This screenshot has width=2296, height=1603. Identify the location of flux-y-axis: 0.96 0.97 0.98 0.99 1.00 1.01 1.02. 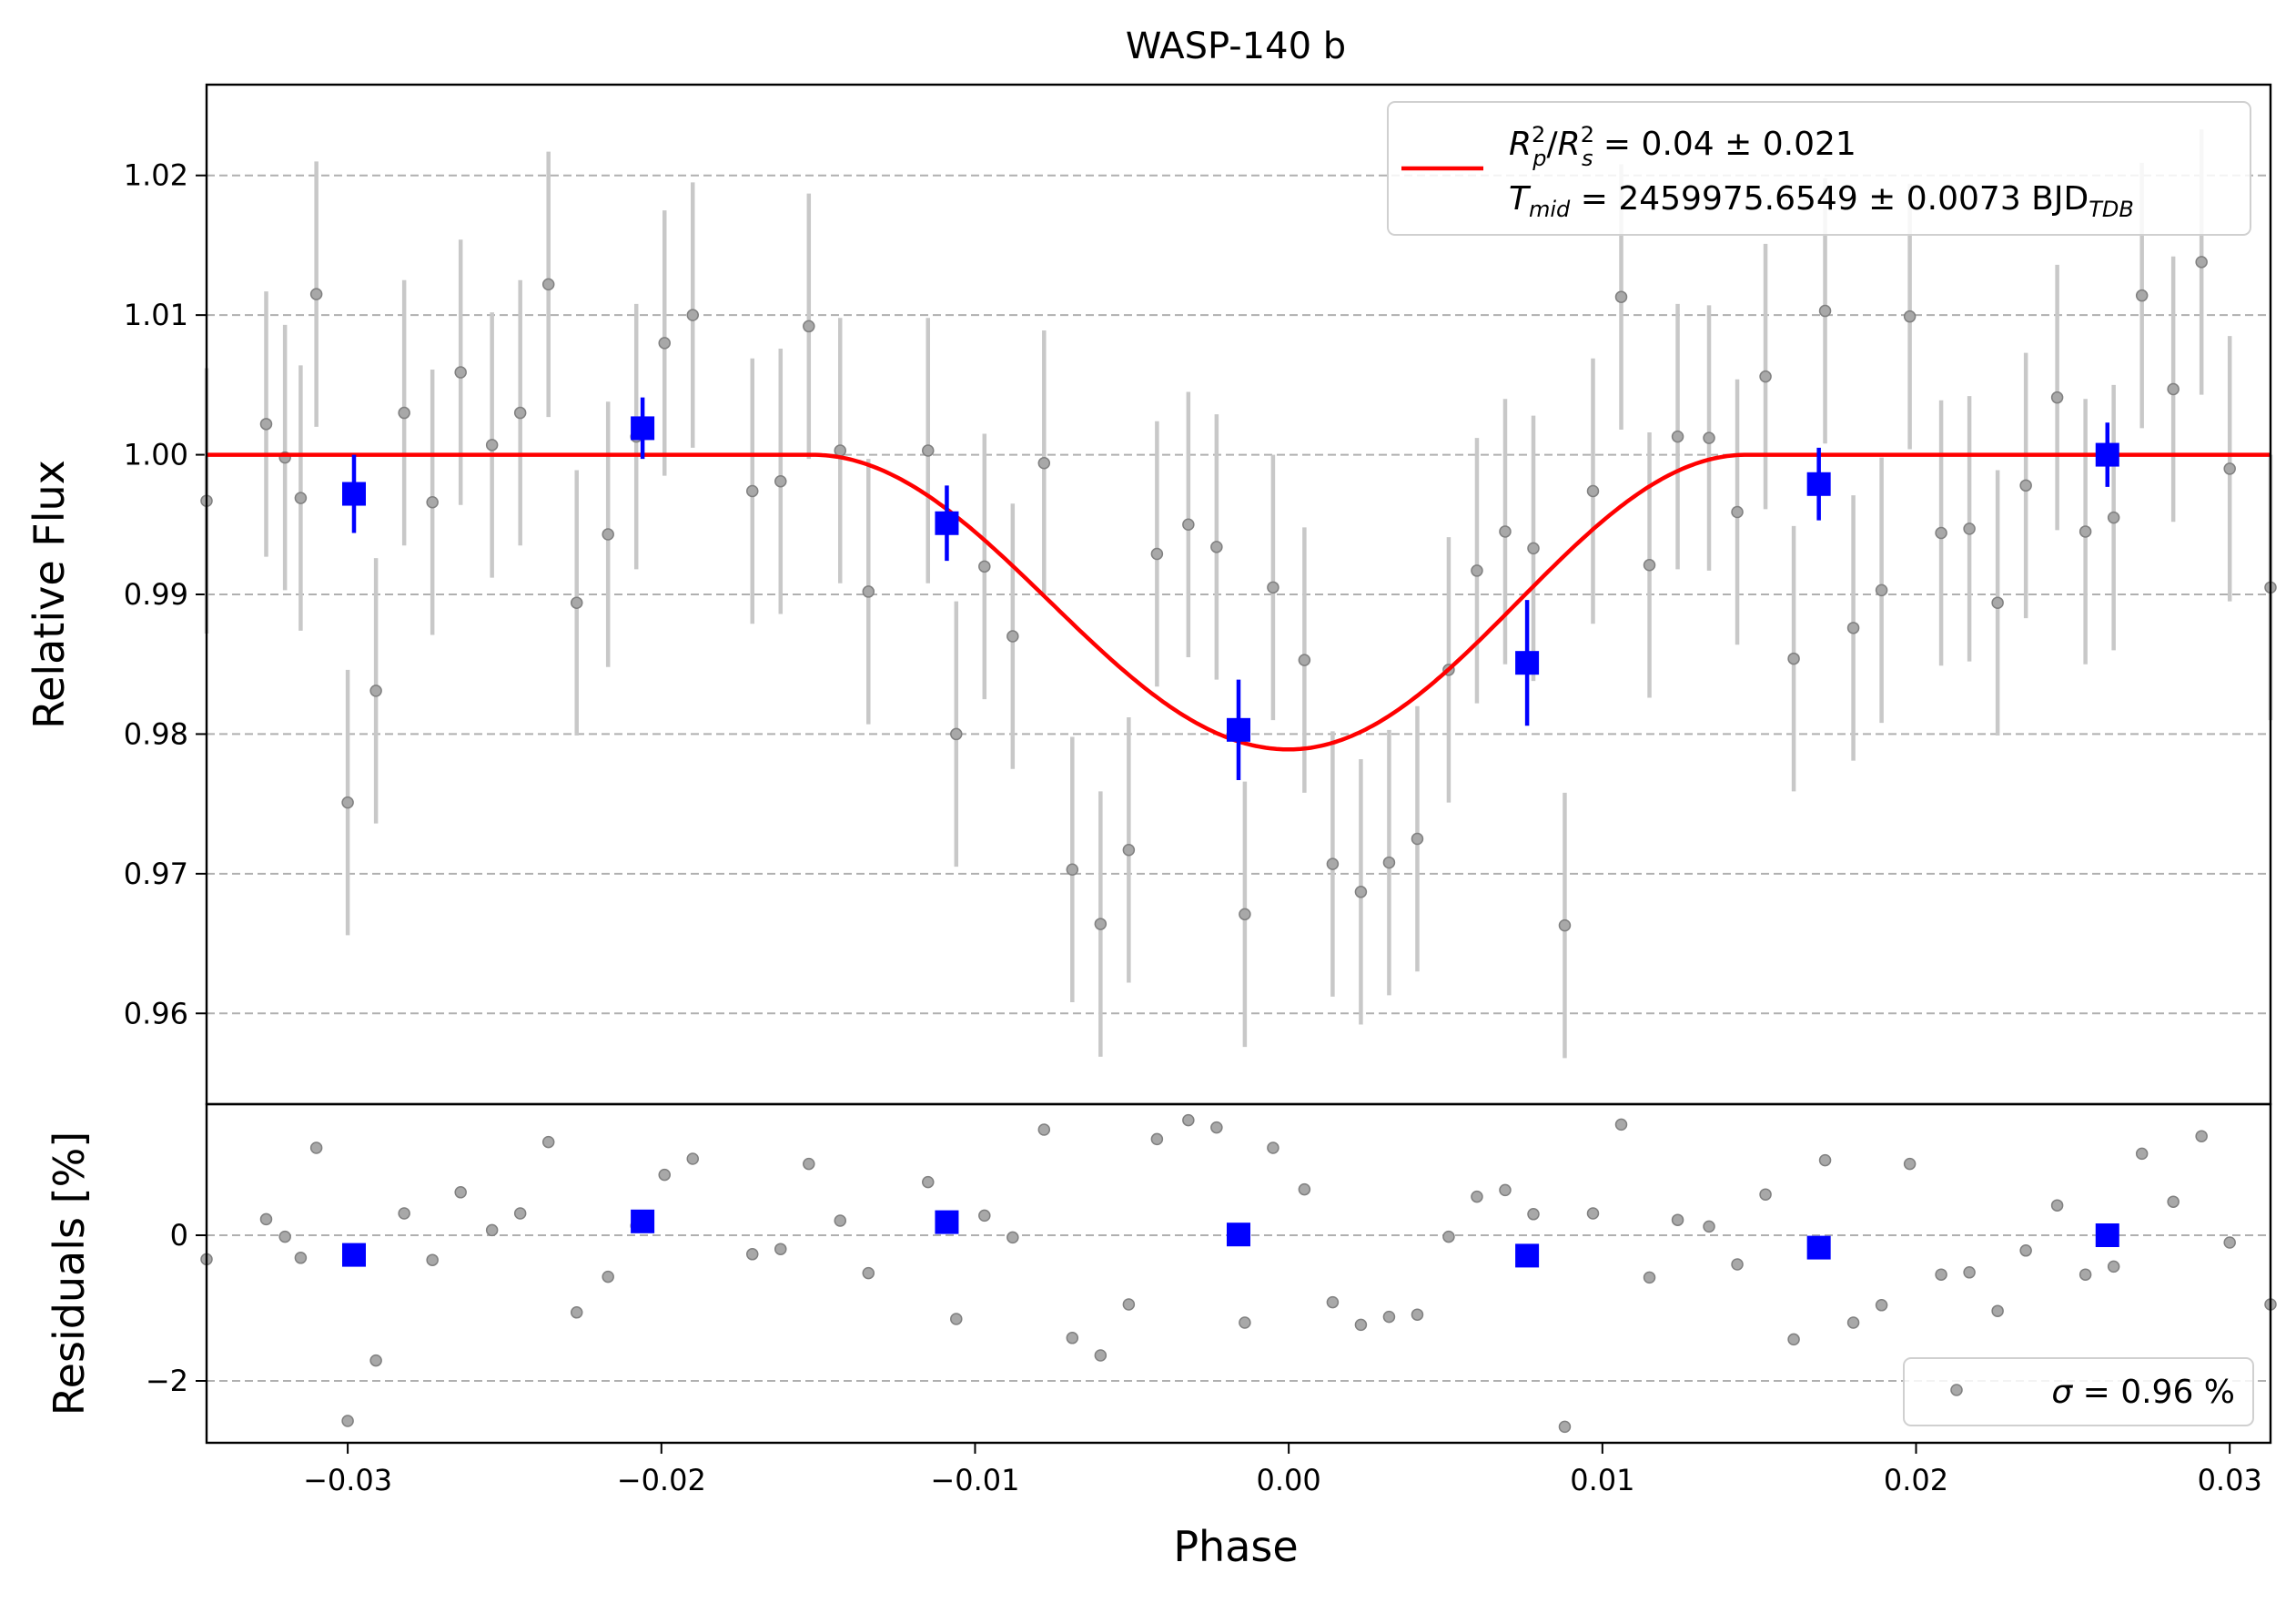
(165, 594).